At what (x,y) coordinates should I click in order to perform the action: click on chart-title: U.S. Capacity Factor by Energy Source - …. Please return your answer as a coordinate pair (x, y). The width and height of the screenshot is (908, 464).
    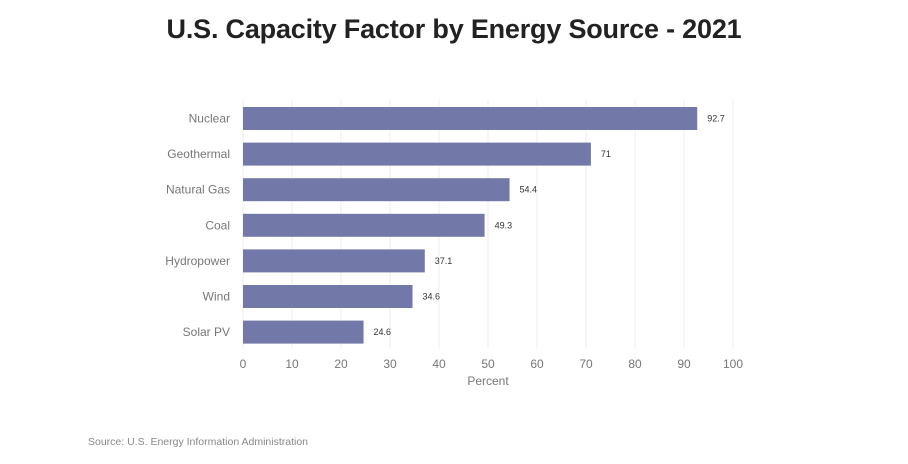
    Looking at the image, I should click on (454, 29).